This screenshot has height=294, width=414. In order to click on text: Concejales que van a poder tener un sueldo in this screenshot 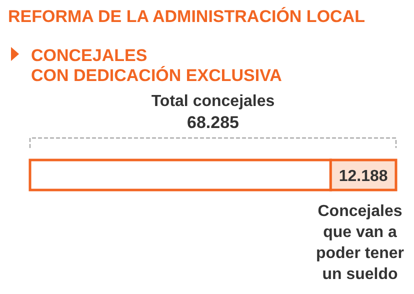, I will do `click(360, 243)`.